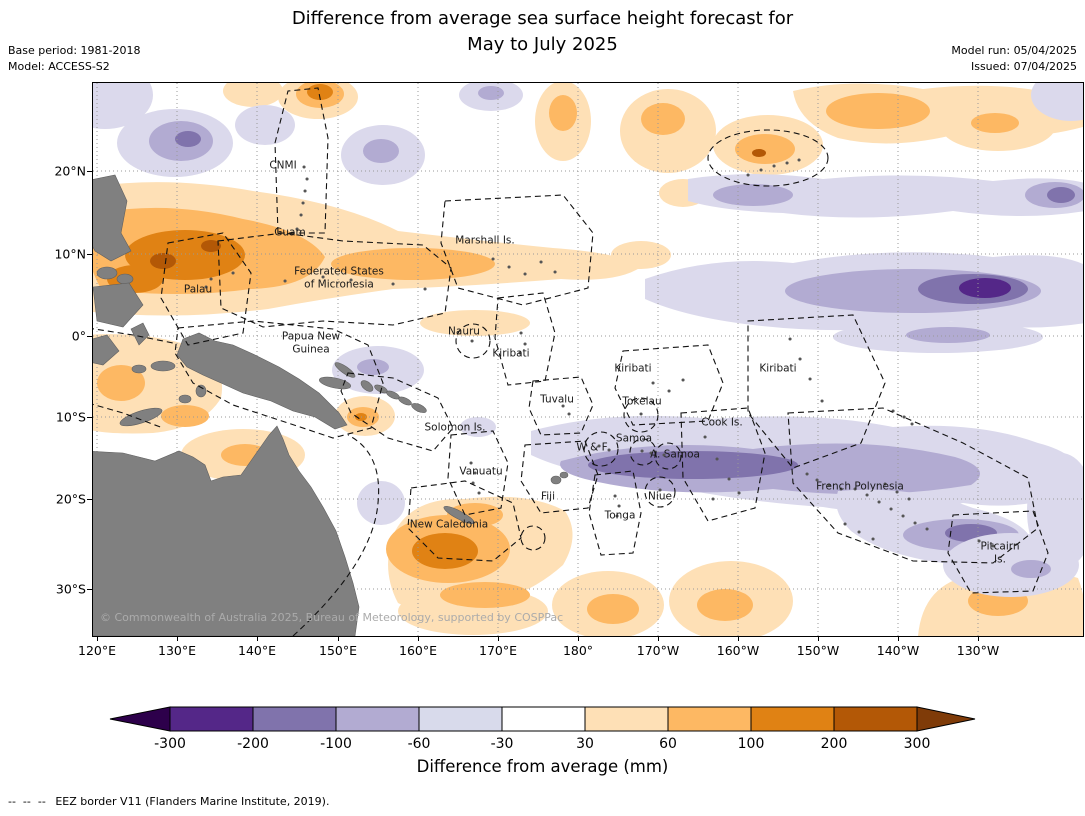 Image resolution: width=1085 pixels, height=816 pixels. I want to click on colorbar-right-arrow, so click(946, 719).